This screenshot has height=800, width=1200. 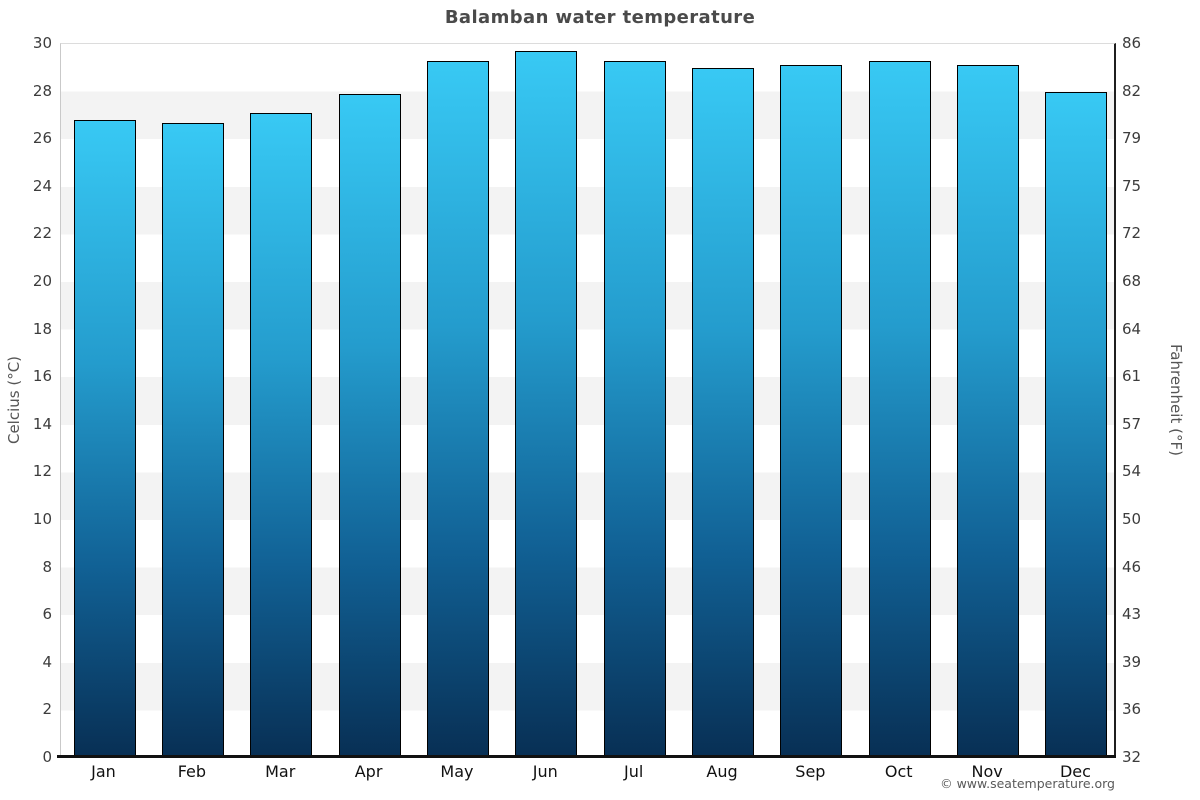 I want to click on chart-title: Balamban water temperature, so click(x=600, y=17).